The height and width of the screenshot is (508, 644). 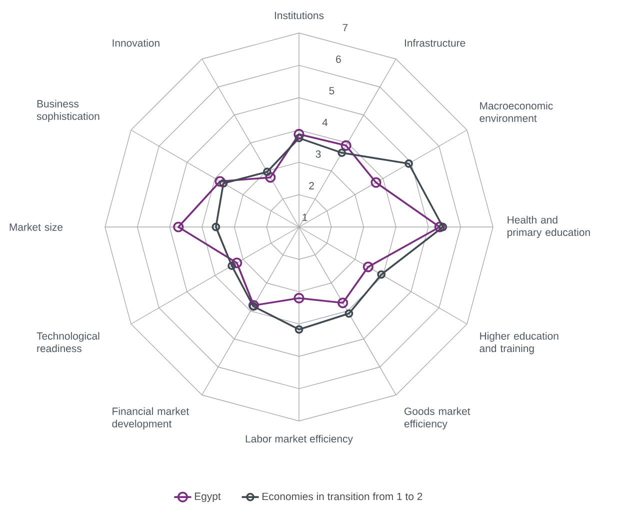 I want to click on spoke-label: Innovation, so click(x=136, y=43).